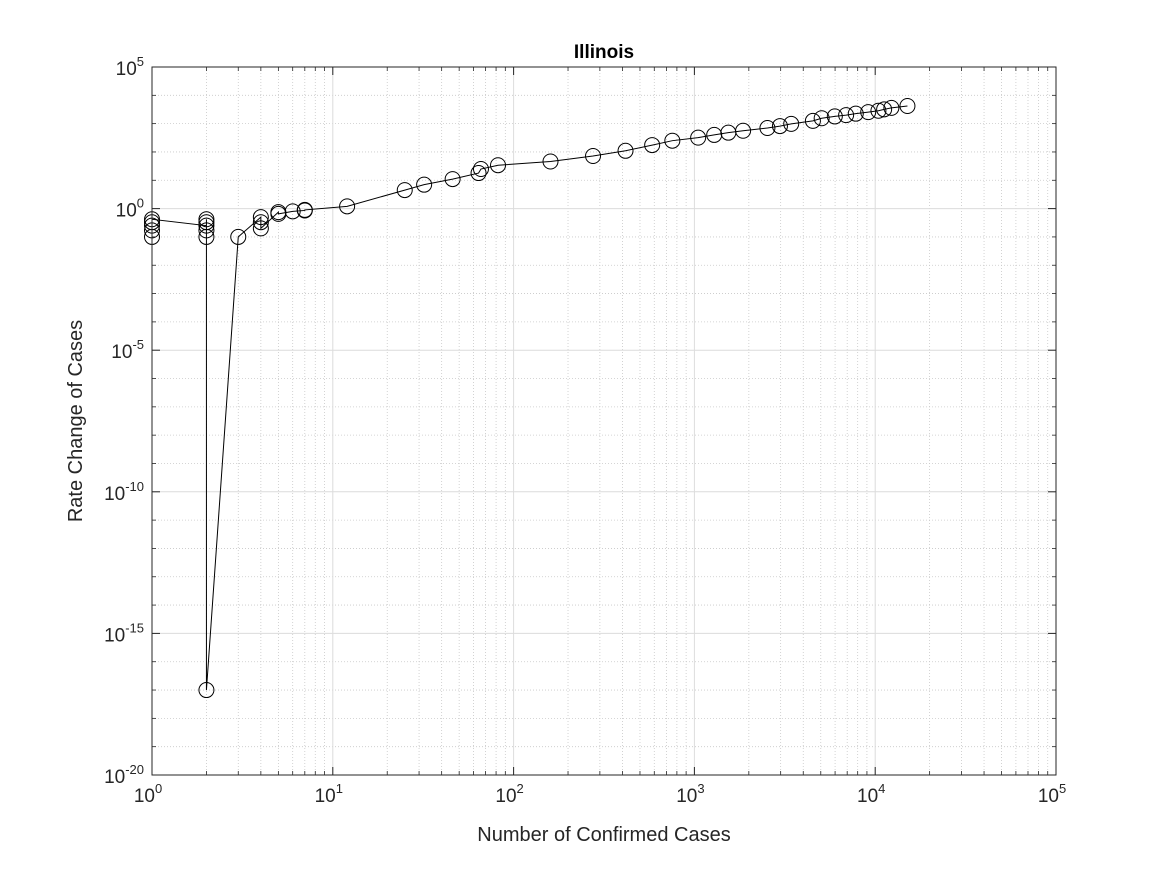 This screenshot has height=875, width=1167. I want to click on x-tick-label: 10¹, so click(329, 794).